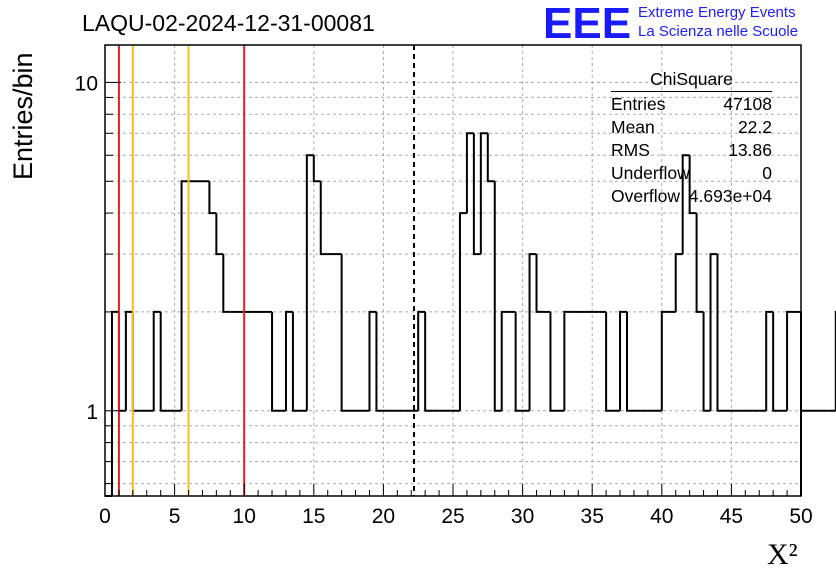  I want to click on stats-row-underflow: Underflow 0, so click(691, 173).